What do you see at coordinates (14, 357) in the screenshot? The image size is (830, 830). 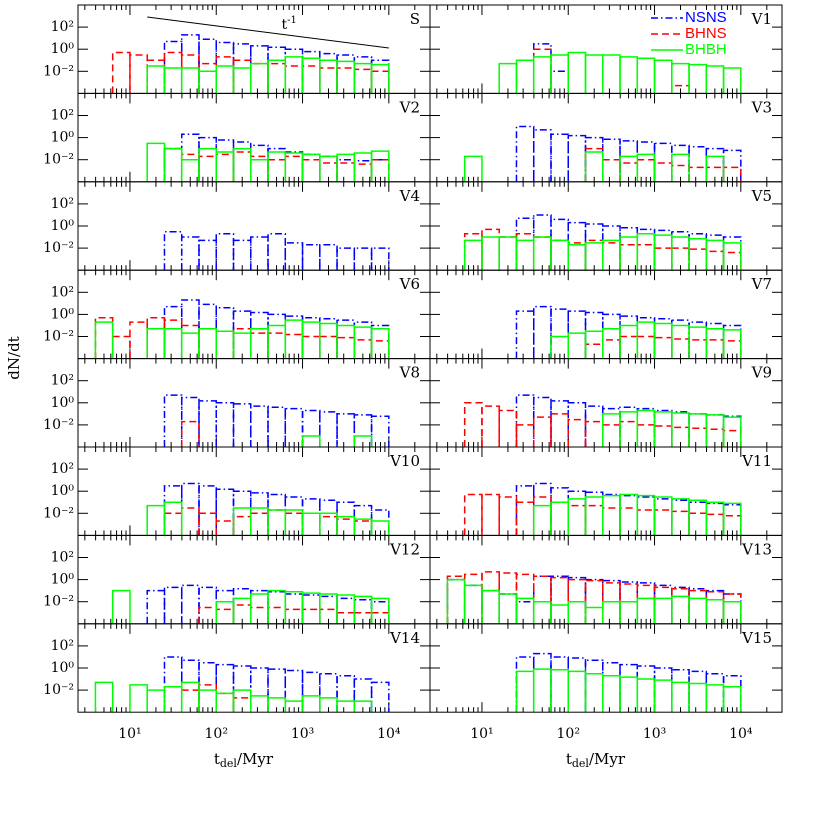 I see `y-axis-label: dN/dt` at bounding box center [14, 357].